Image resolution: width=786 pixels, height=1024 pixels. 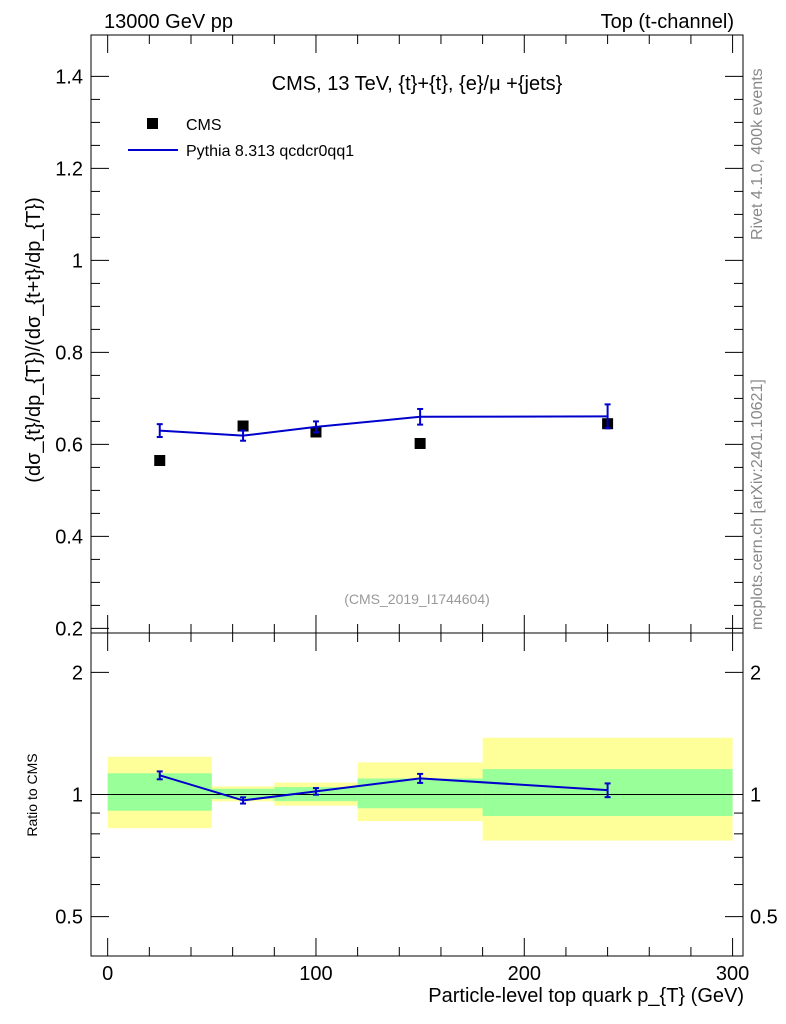 I want to click on ratio-y-tick-label: 0.5, so click(x=69, y=918).